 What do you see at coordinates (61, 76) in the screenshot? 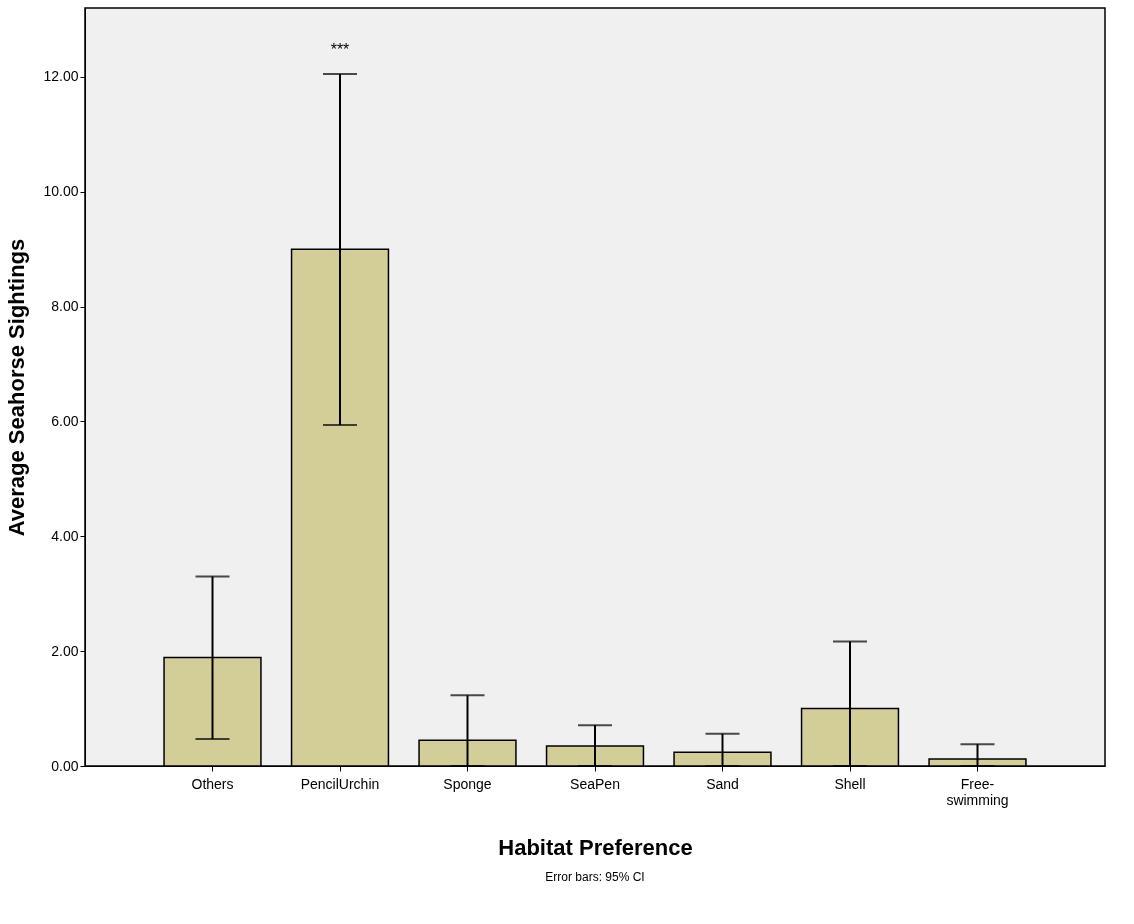
I see `y-tick-label: 12.00` at bounding box center [61, 76].